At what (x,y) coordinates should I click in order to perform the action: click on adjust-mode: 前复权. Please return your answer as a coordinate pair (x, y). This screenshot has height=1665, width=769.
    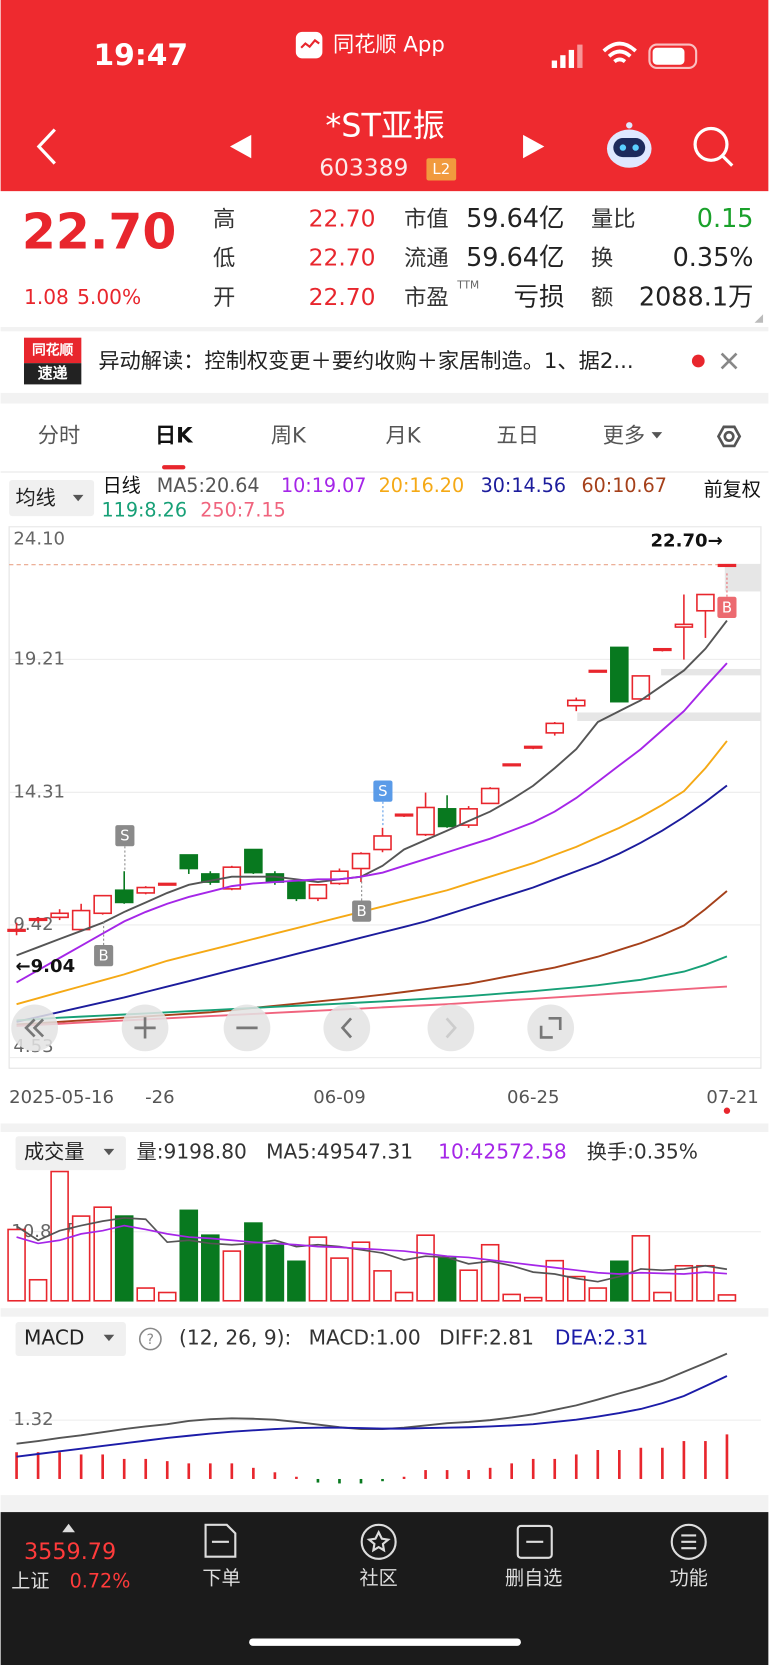
    Looking at the image, I should click on (732, 489).